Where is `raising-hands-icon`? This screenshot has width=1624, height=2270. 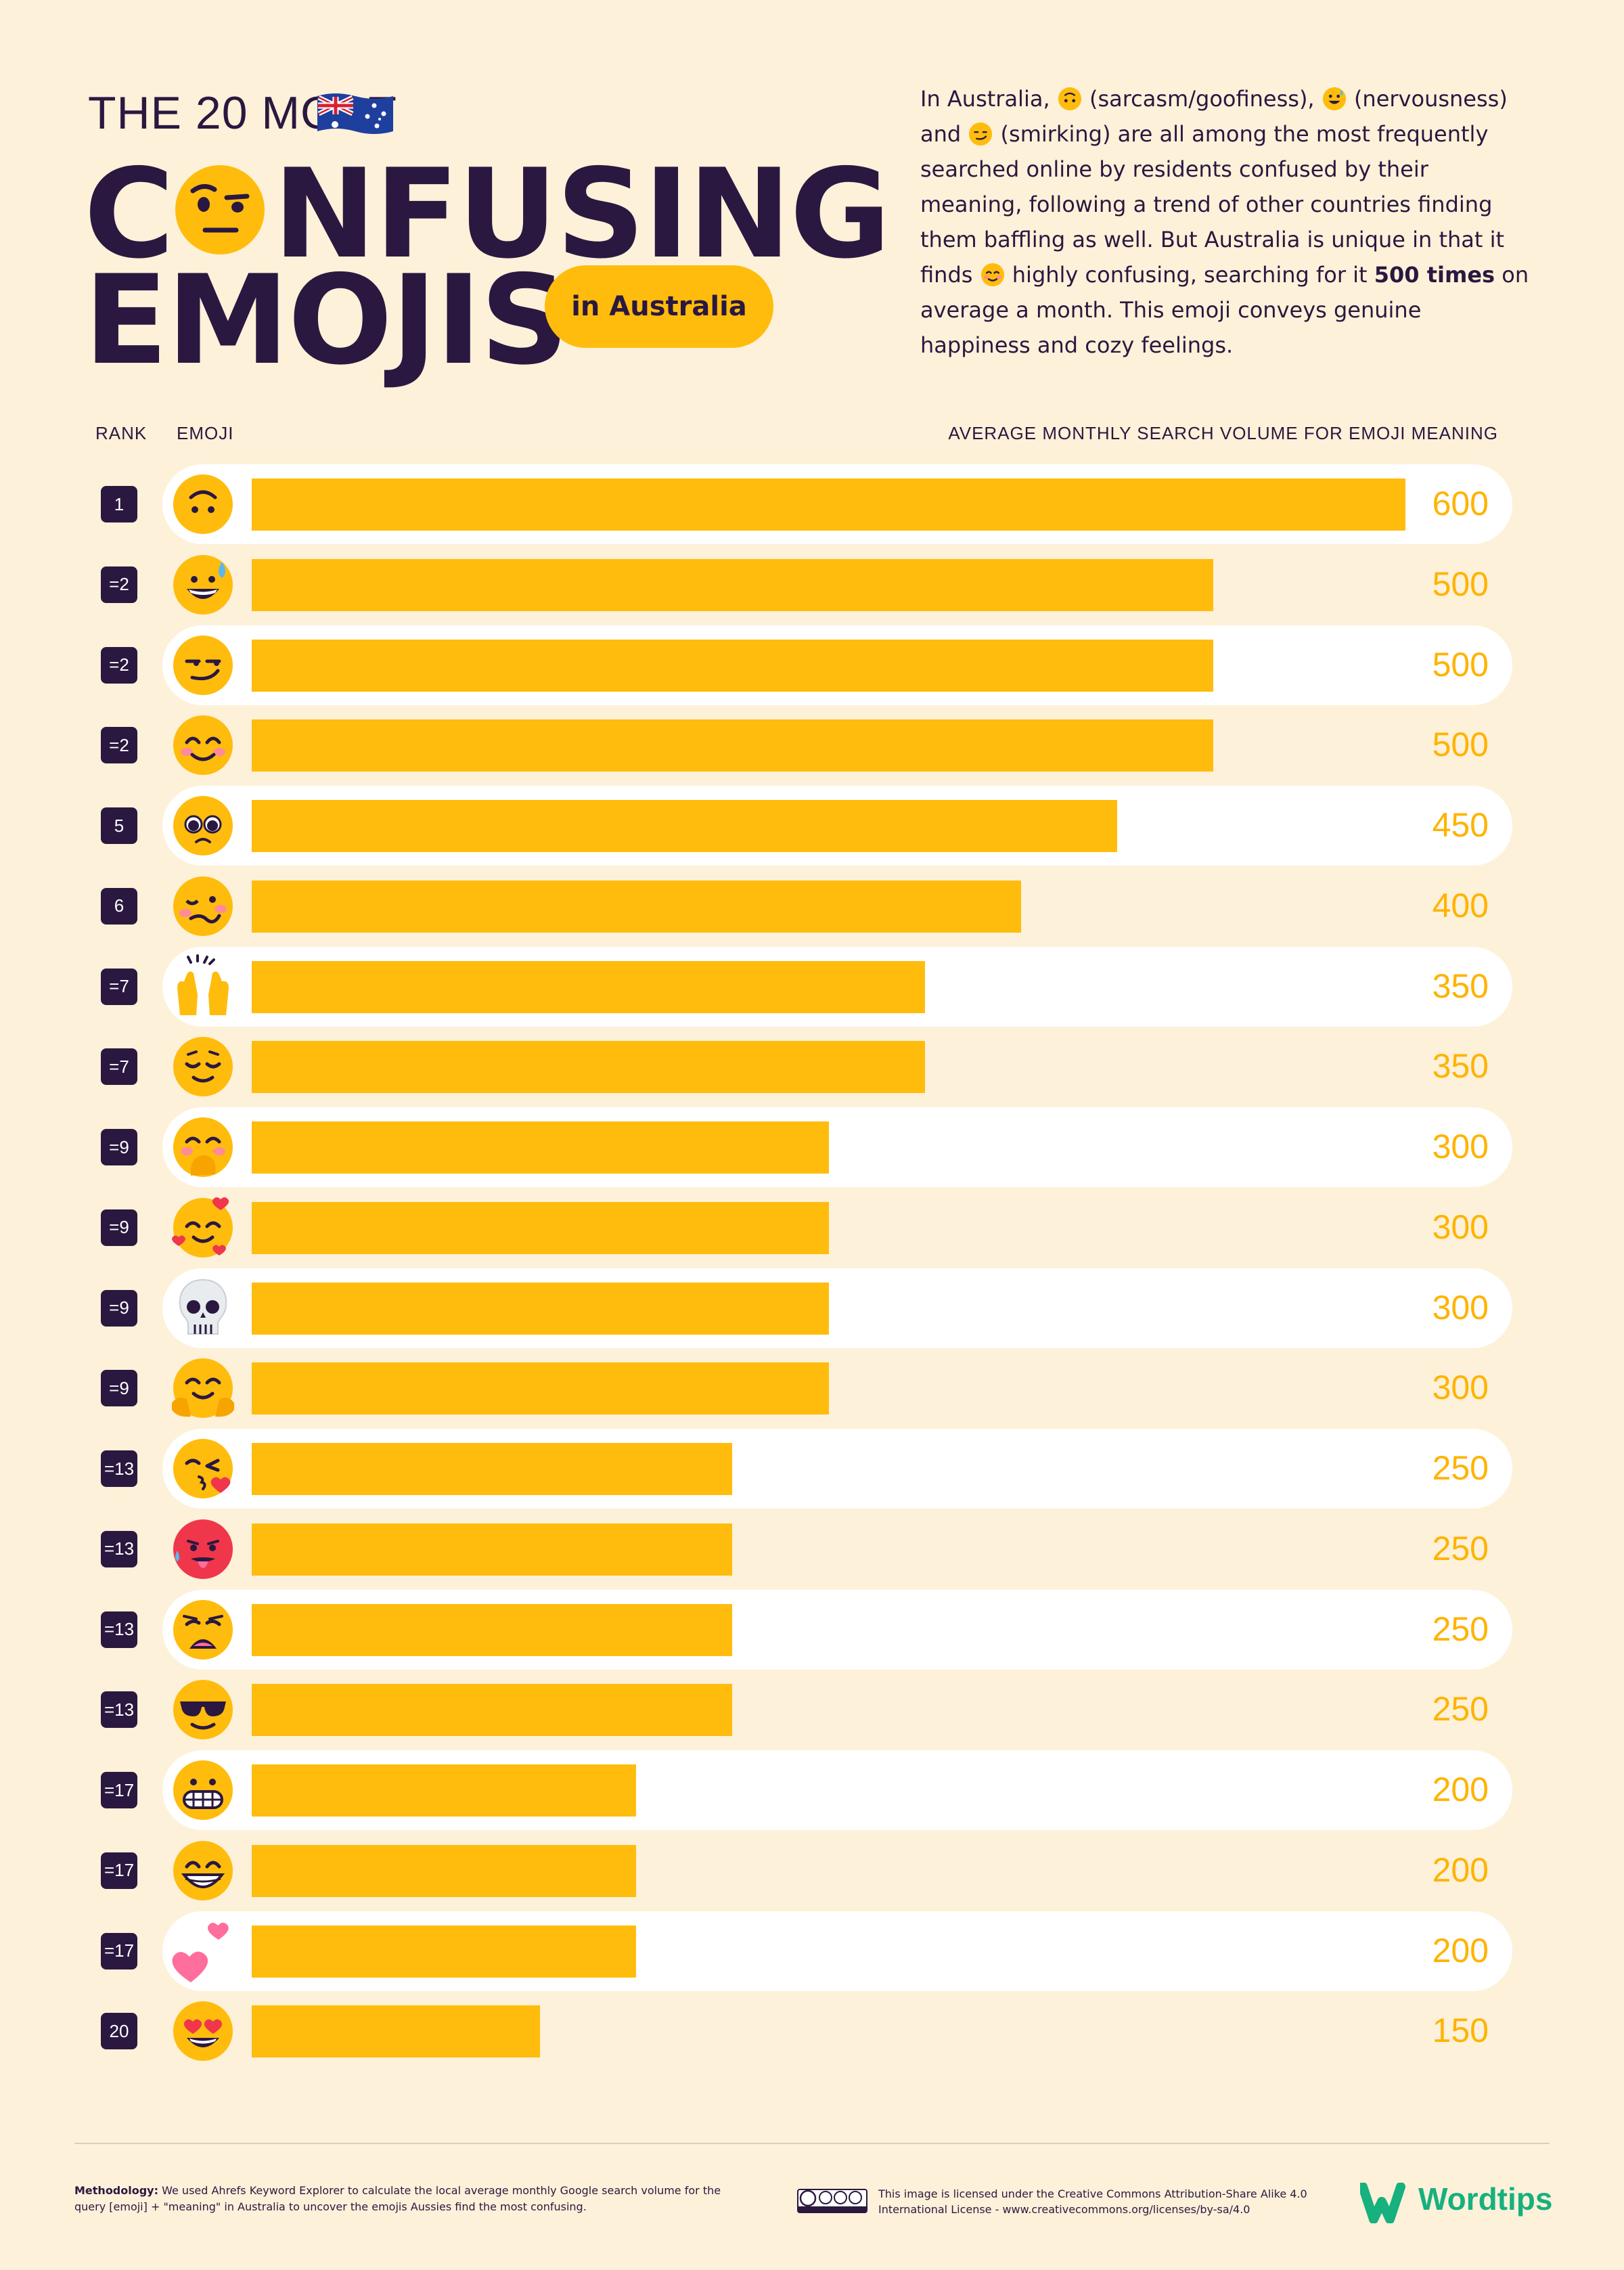 raising-hands-icon is located at coordinates (203, 984).